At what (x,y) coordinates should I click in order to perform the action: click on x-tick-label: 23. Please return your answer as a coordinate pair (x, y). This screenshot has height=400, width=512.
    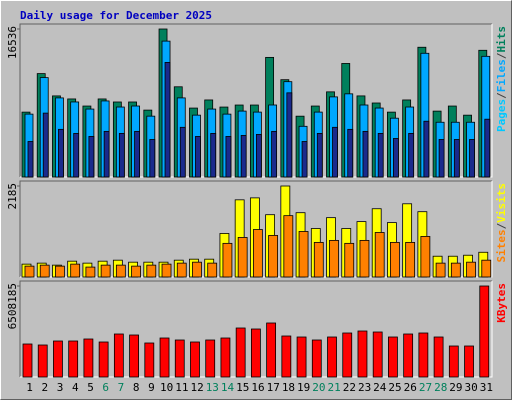
    Looking at the image, I should click on (364, 387).